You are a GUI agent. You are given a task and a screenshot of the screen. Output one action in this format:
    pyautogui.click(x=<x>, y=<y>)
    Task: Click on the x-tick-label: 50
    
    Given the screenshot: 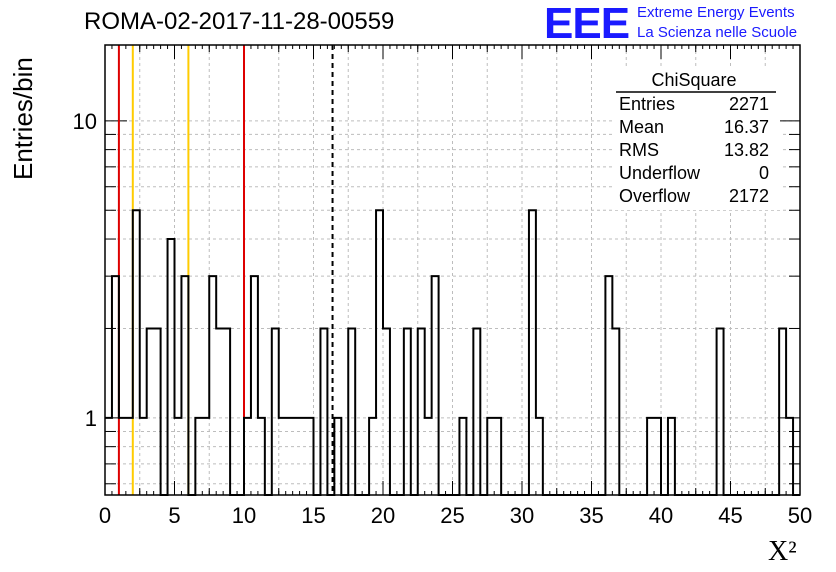 What is the action you would take?
    pyautogui.click(x=800, y=515)
    